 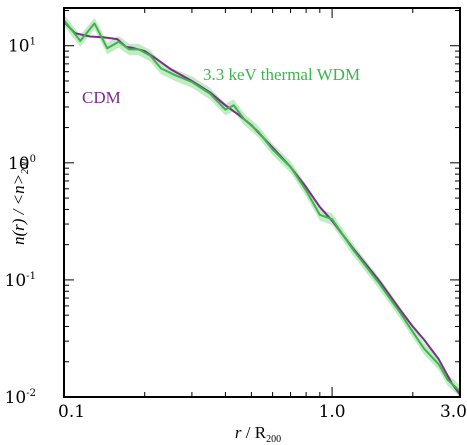 I want to click on x-axis-label: r / R200, so click(x=258, y=434).